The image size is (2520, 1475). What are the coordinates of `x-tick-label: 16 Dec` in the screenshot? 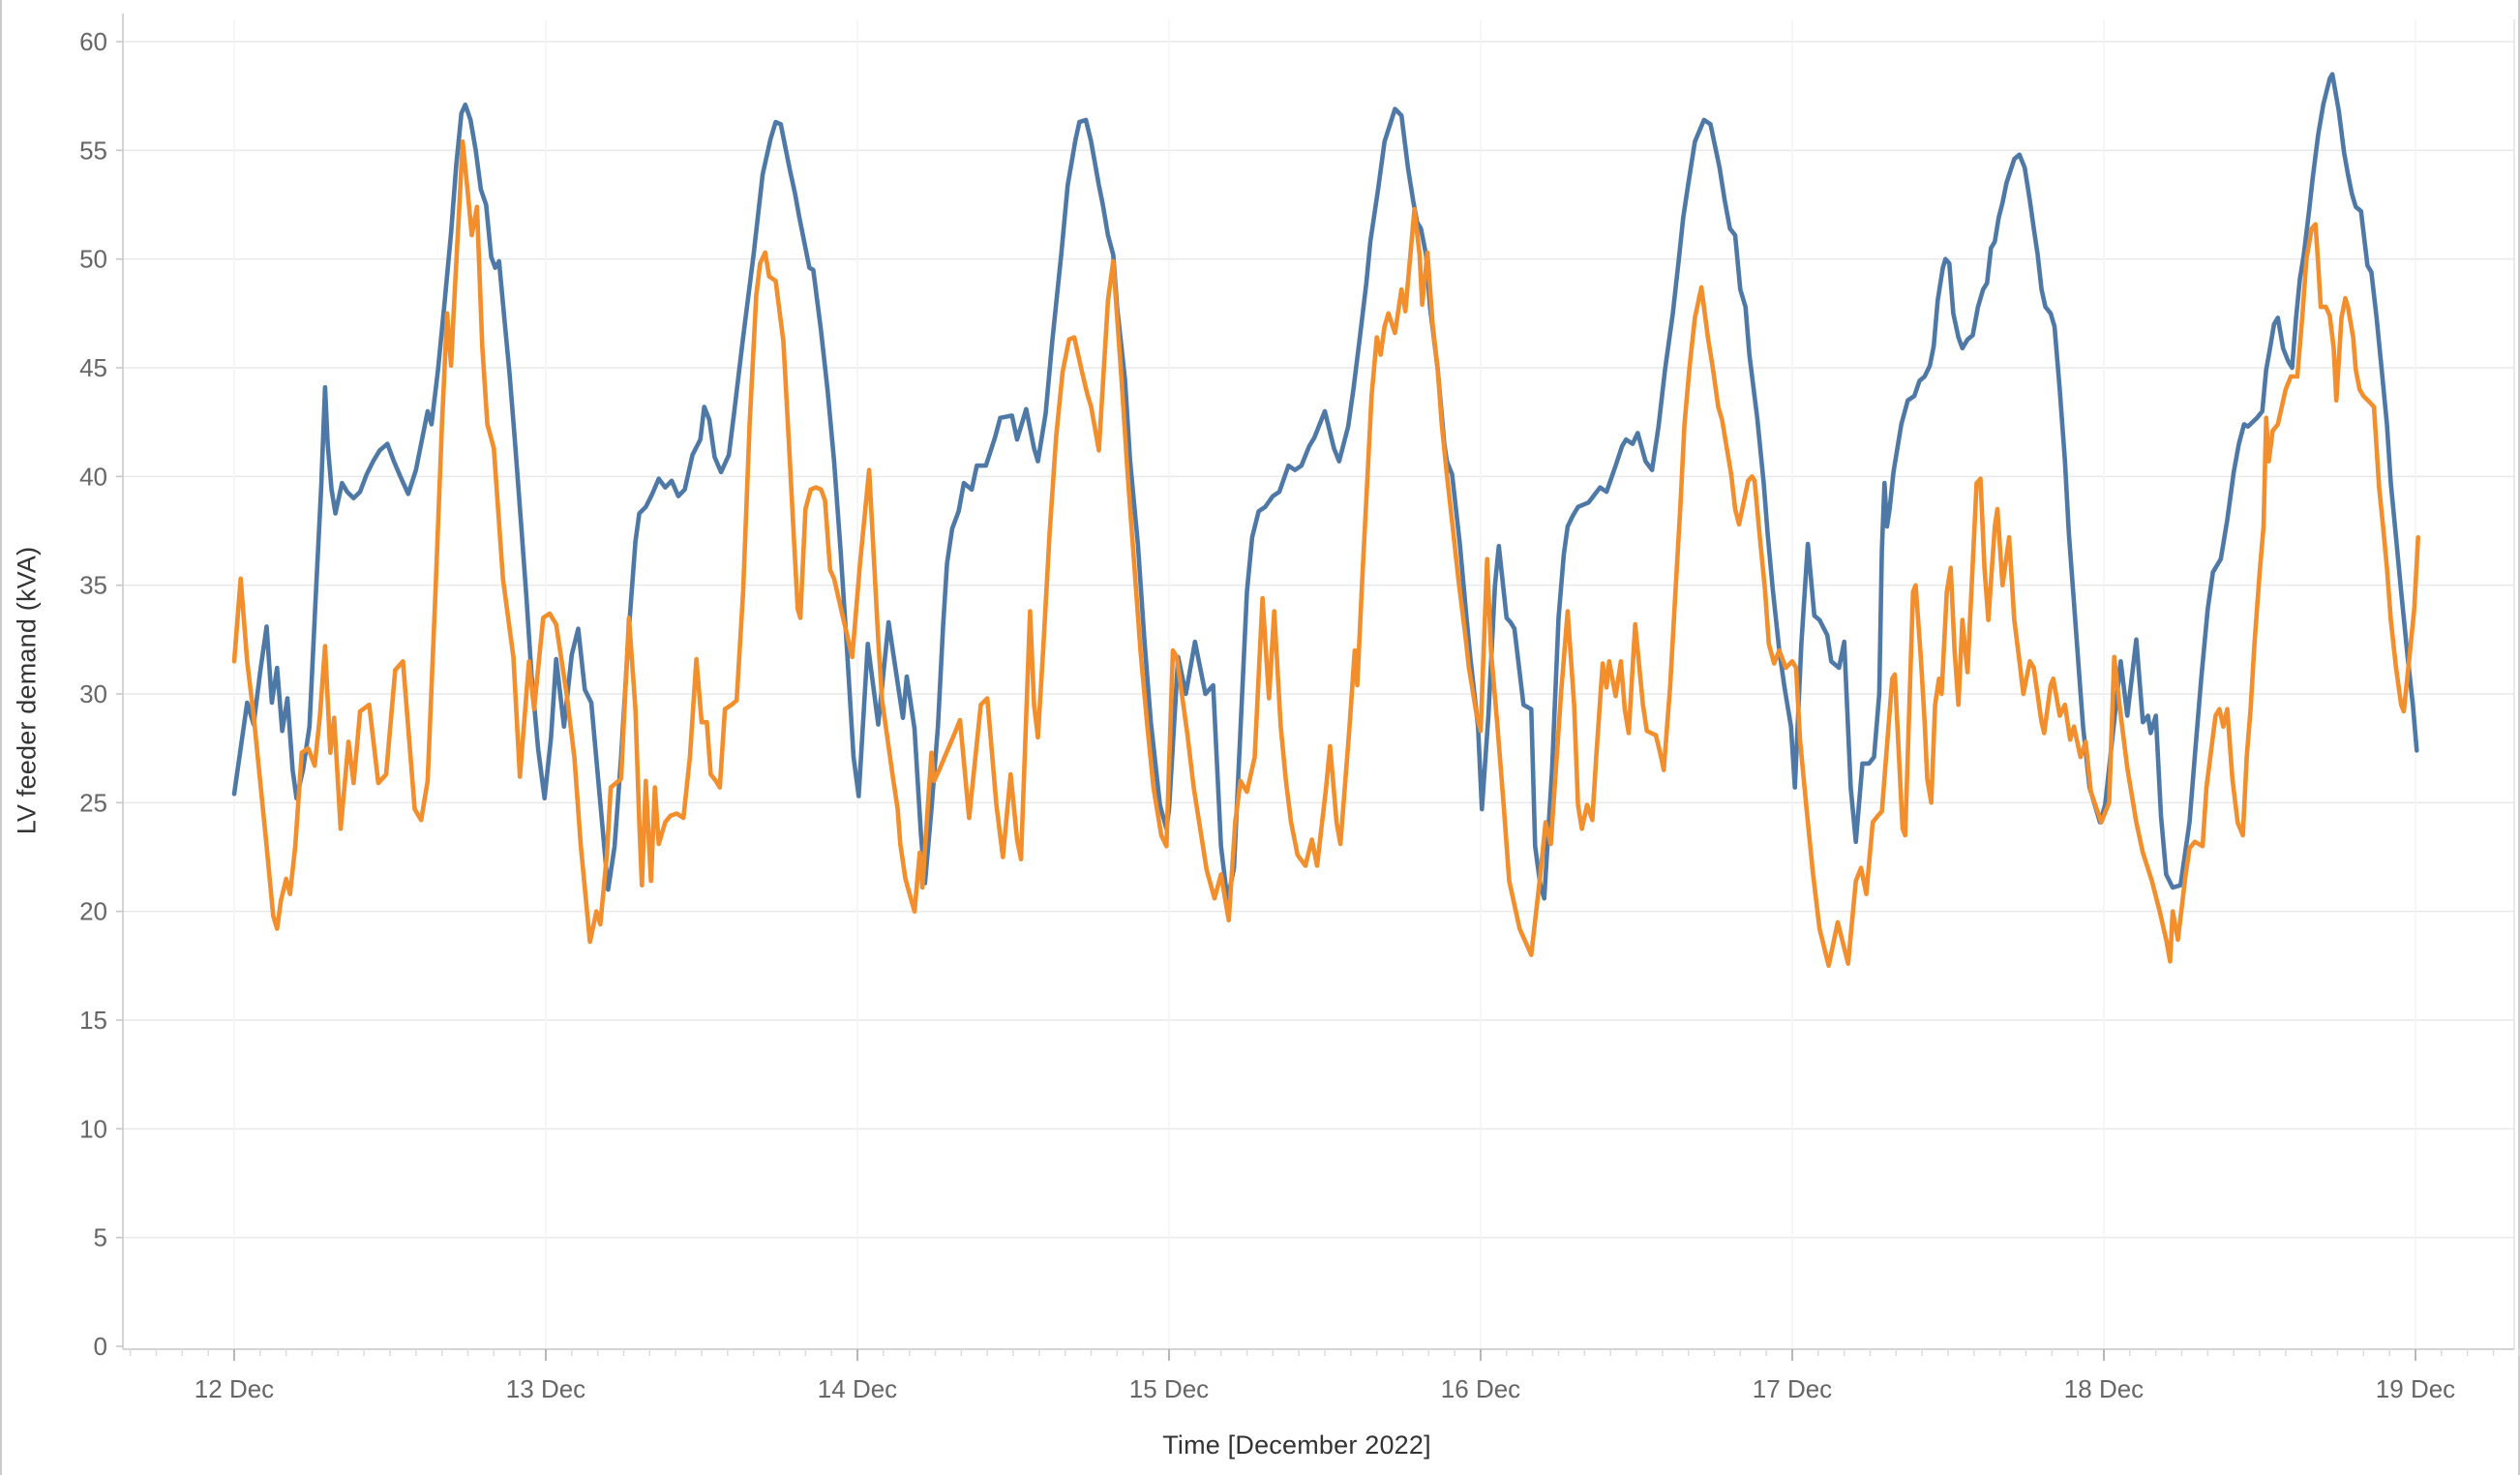 It's located at (1481, 1388).